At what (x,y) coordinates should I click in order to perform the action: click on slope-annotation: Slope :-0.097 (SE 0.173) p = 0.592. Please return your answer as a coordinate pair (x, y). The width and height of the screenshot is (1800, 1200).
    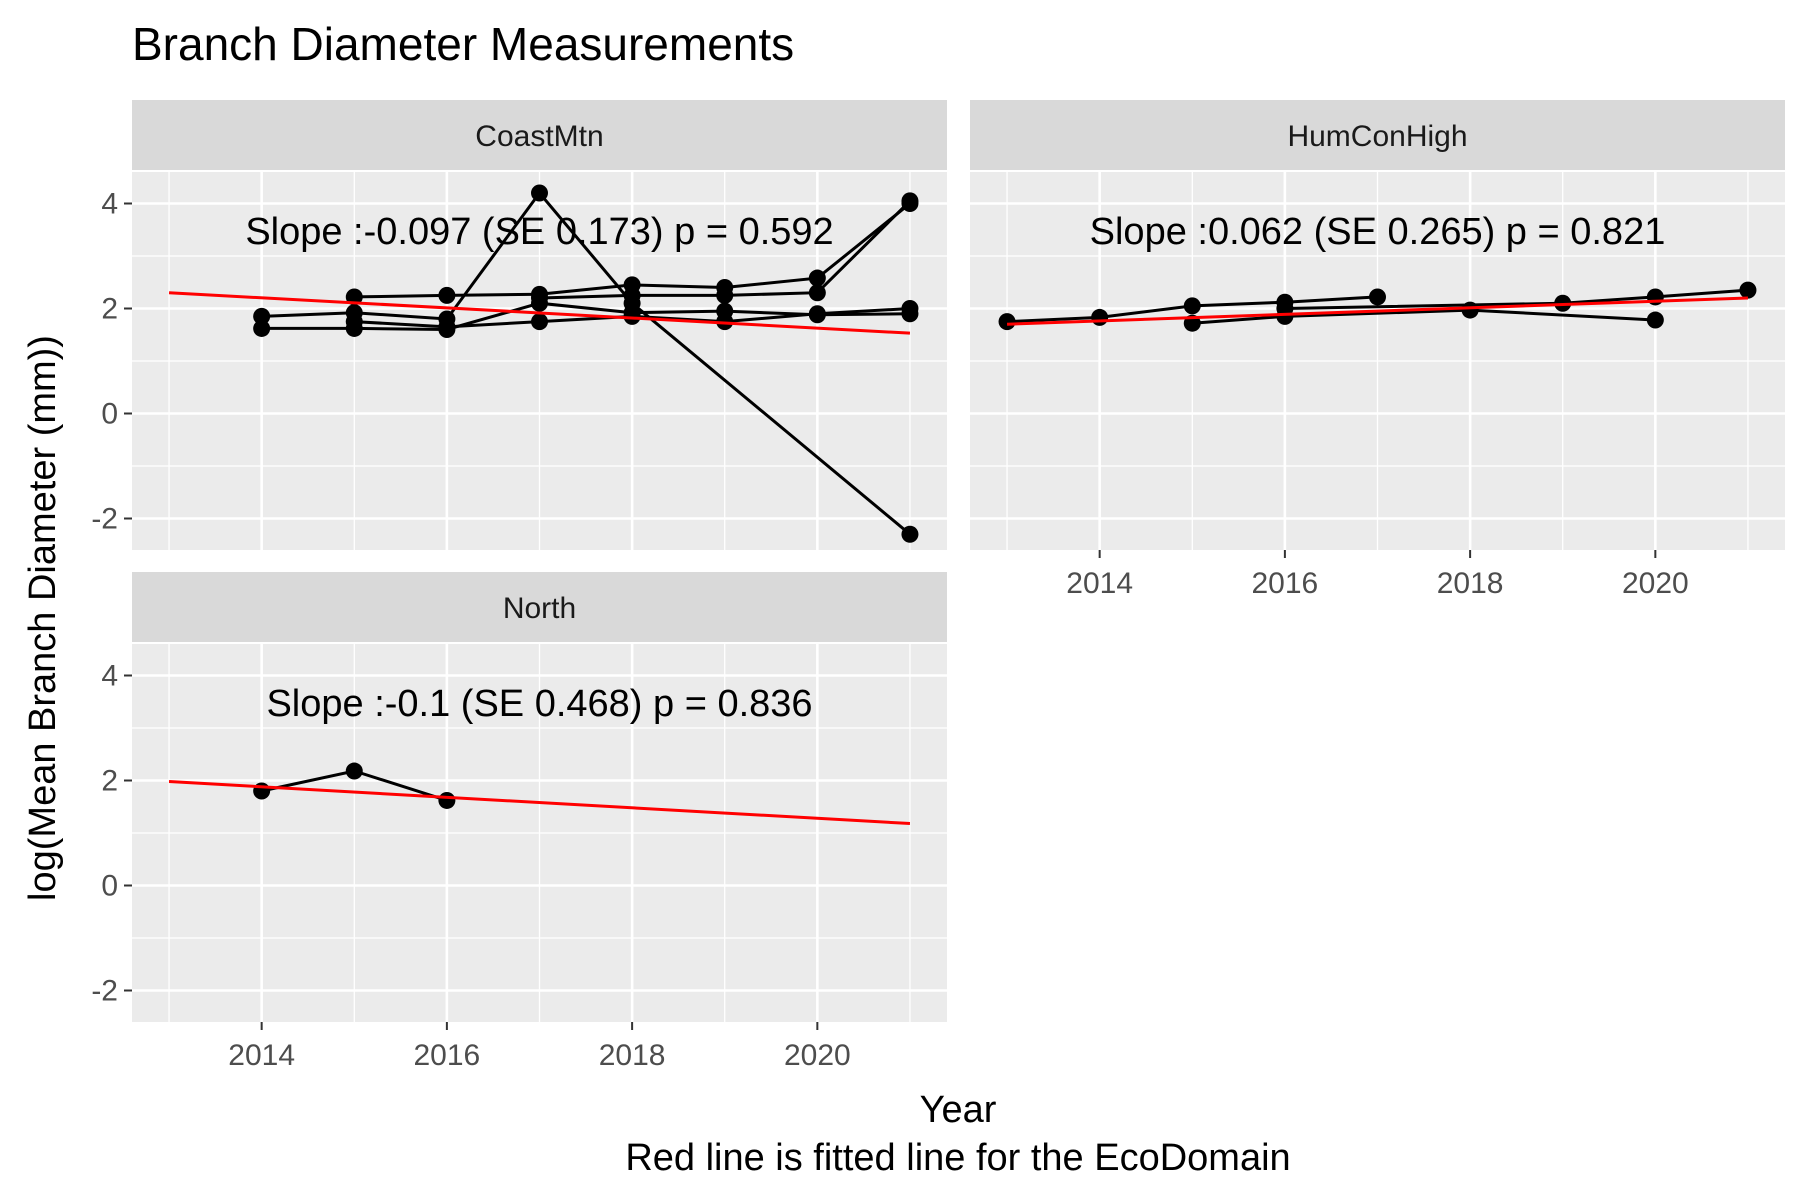
    Looking at the image, I should click on (539, 232).